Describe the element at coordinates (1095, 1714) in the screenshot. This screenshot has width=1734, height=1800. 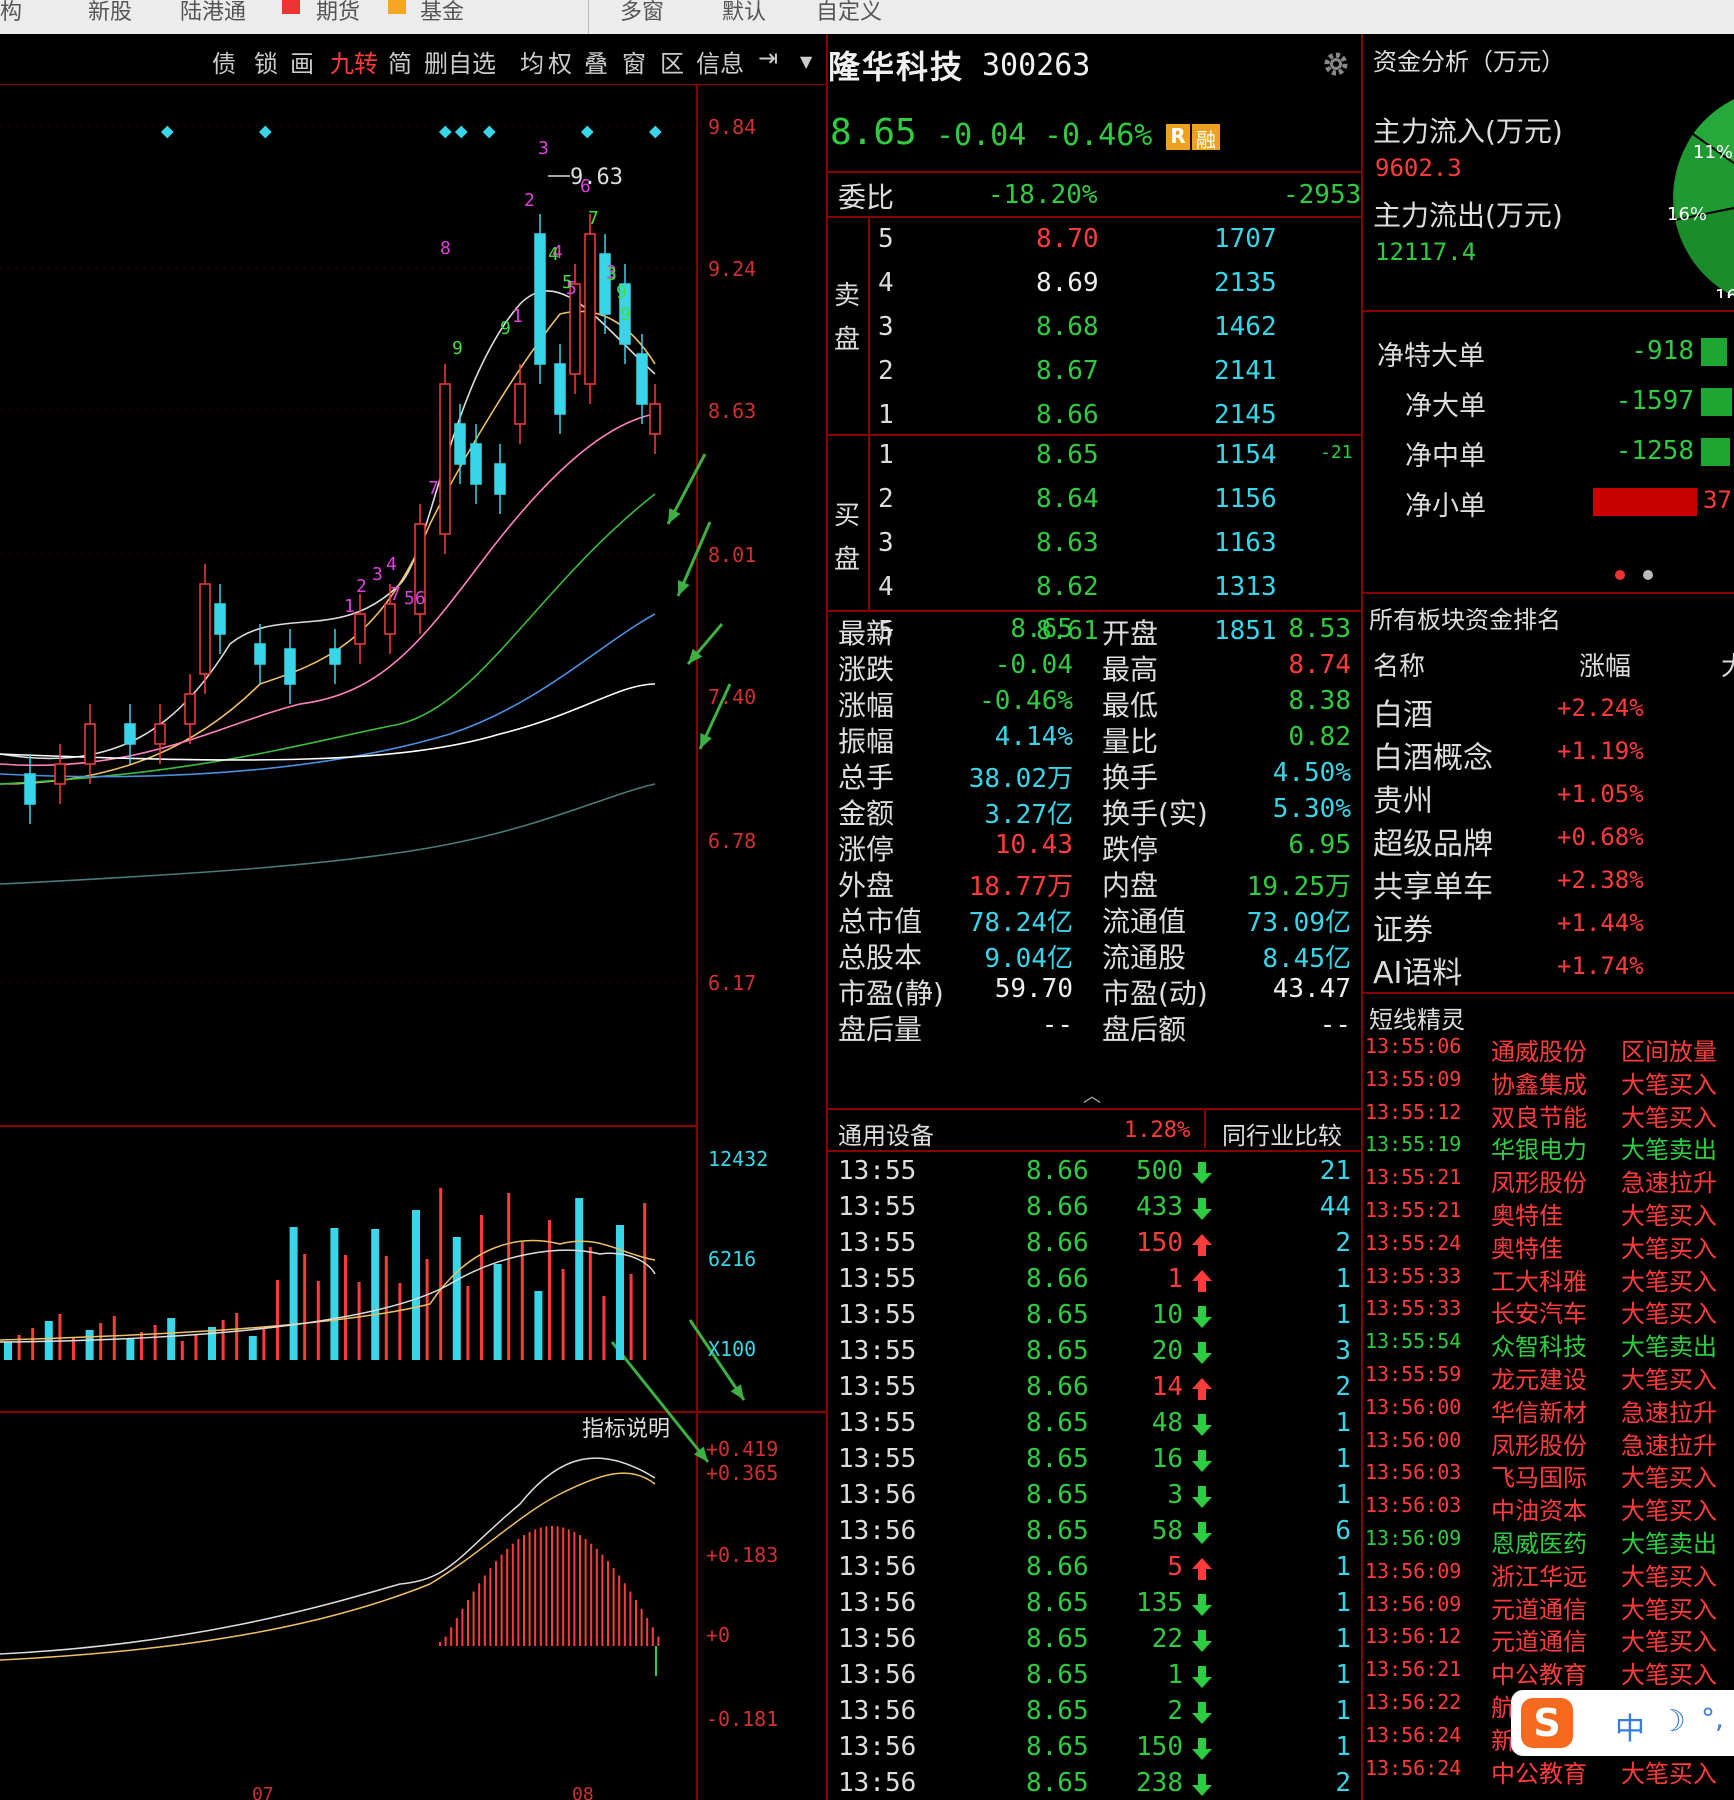
I see `tick-row: 13:56 8.65 2 1` at that location.